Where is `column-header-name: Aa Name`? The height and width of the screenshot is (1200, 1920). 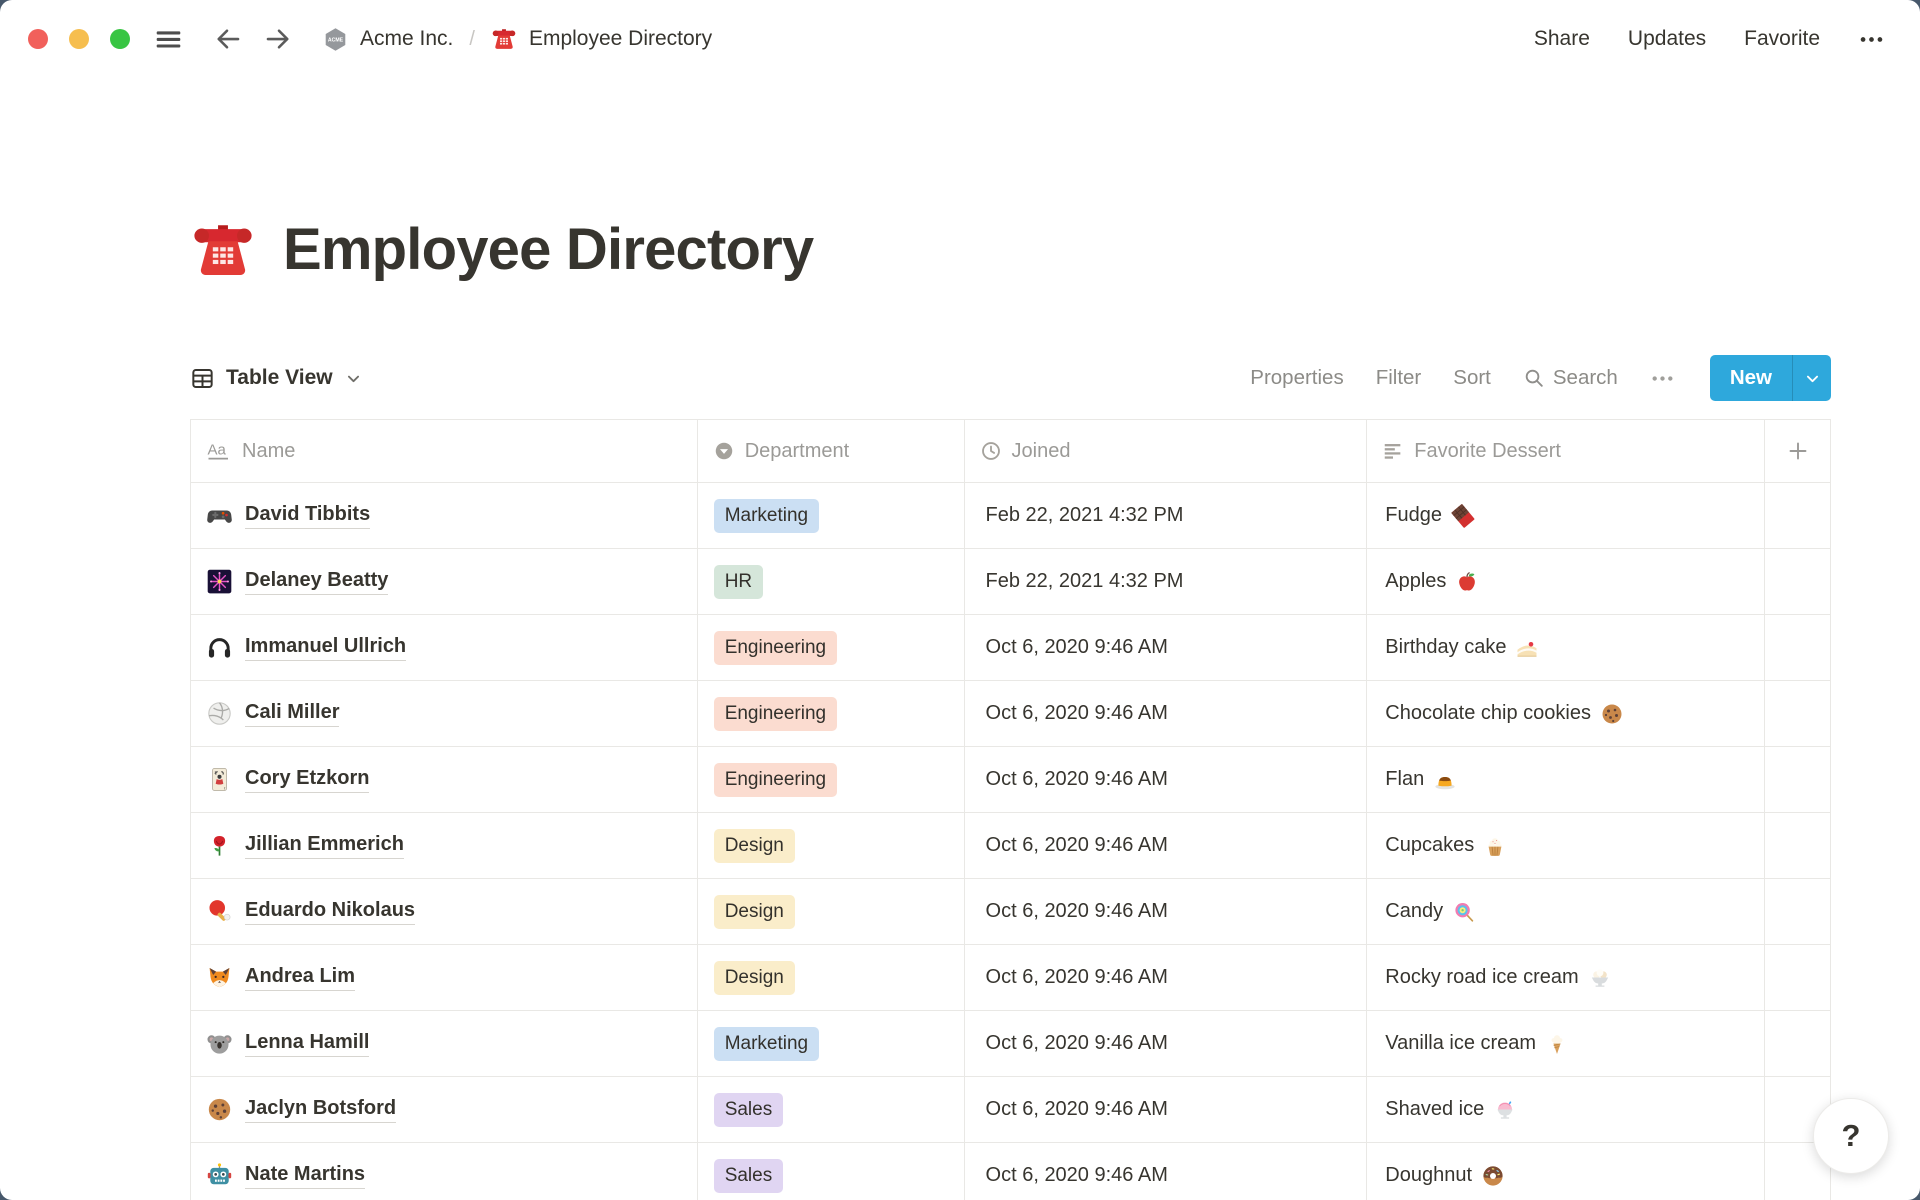
column-header-name: Aa Name is located at coordinates (444, 451).